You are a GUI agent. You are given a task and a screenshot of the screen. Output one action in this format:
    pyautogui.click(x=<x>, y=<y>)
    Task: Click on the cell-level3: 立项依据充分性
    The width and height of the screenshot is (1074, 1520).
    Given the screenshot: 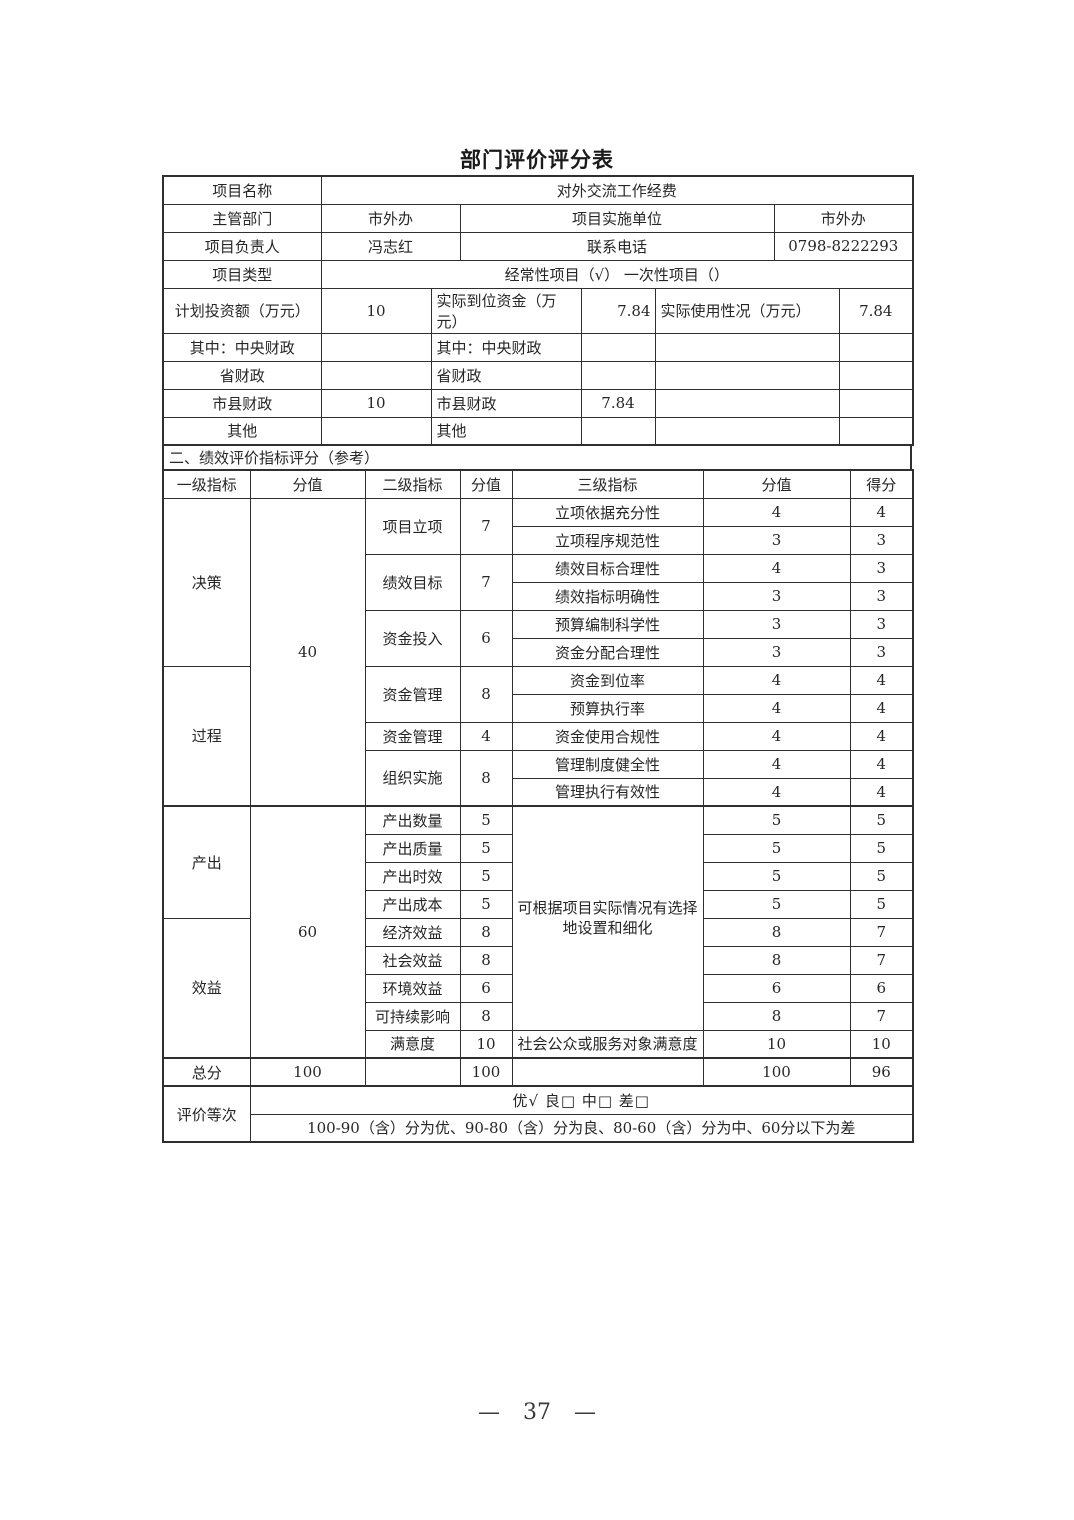 What is the action you would take?
    pyautogui.click(x=607, y=512)
    